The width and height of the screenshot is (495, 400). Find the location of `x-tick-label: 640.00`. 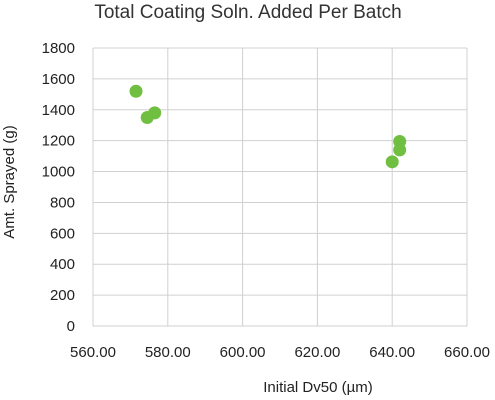

x-tick-label: 640.00 is located at coordinates (392, 352).